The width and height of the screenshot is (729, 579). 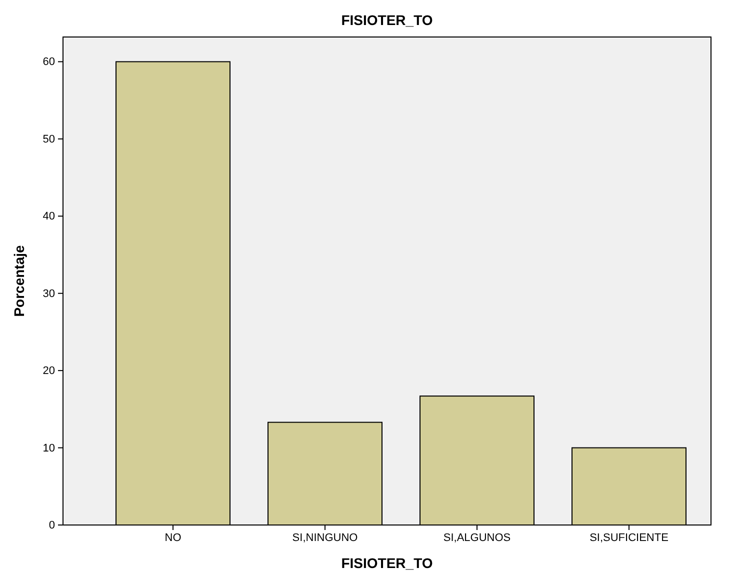 What do you see at coordinates (173, 538) in the screenshot?
I see `x-tick-label: NO` at bounding box center [173, 538].